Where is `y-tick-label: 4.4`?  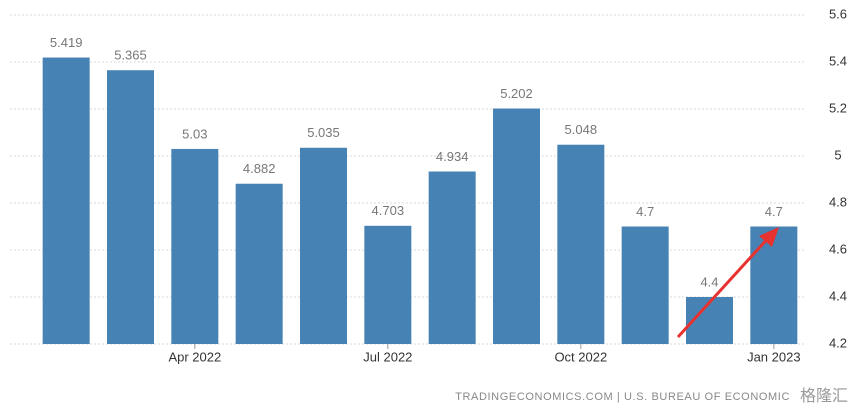 y-tick-label: 4.4 is located at coordinates (838, 295).